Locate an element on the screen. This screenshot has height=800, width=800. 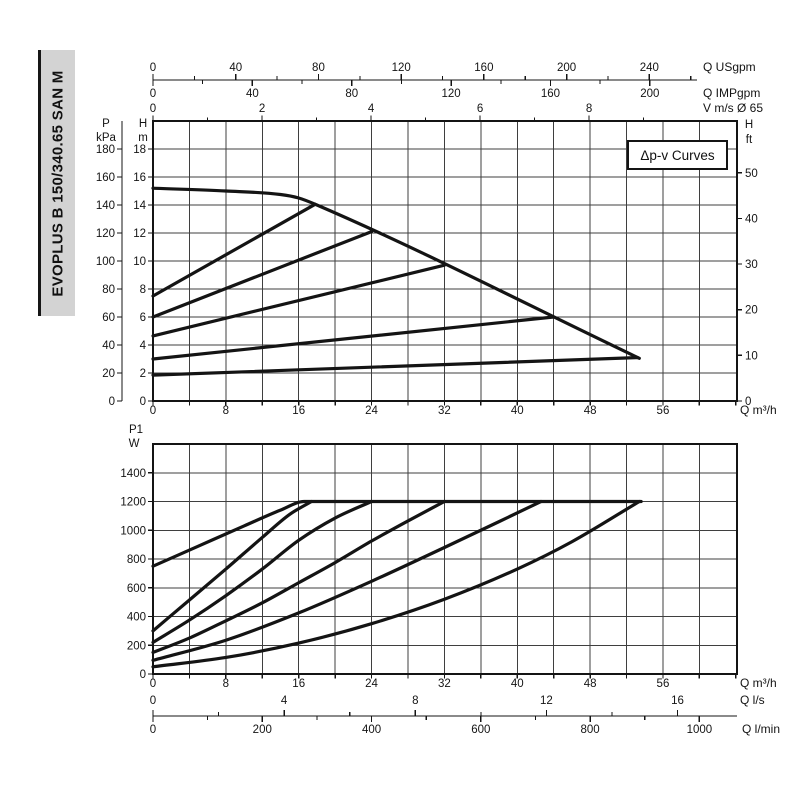
h-m-axis: 0 2 4 6 8 10 12 14 16 18 Hm is located at coordinates (143, 263).